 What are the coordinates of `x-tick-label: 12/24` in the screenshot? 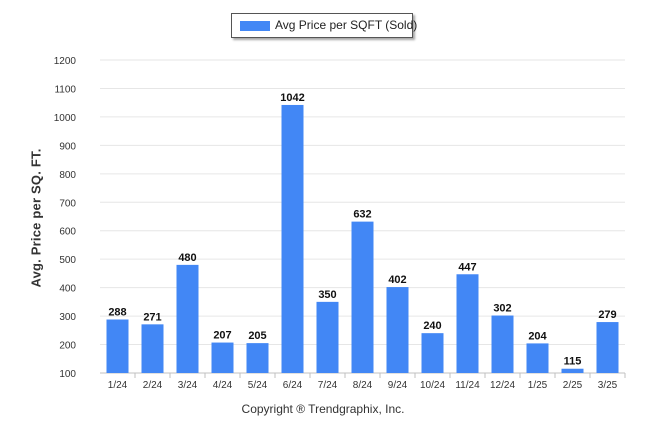 It's located at (502, 385).